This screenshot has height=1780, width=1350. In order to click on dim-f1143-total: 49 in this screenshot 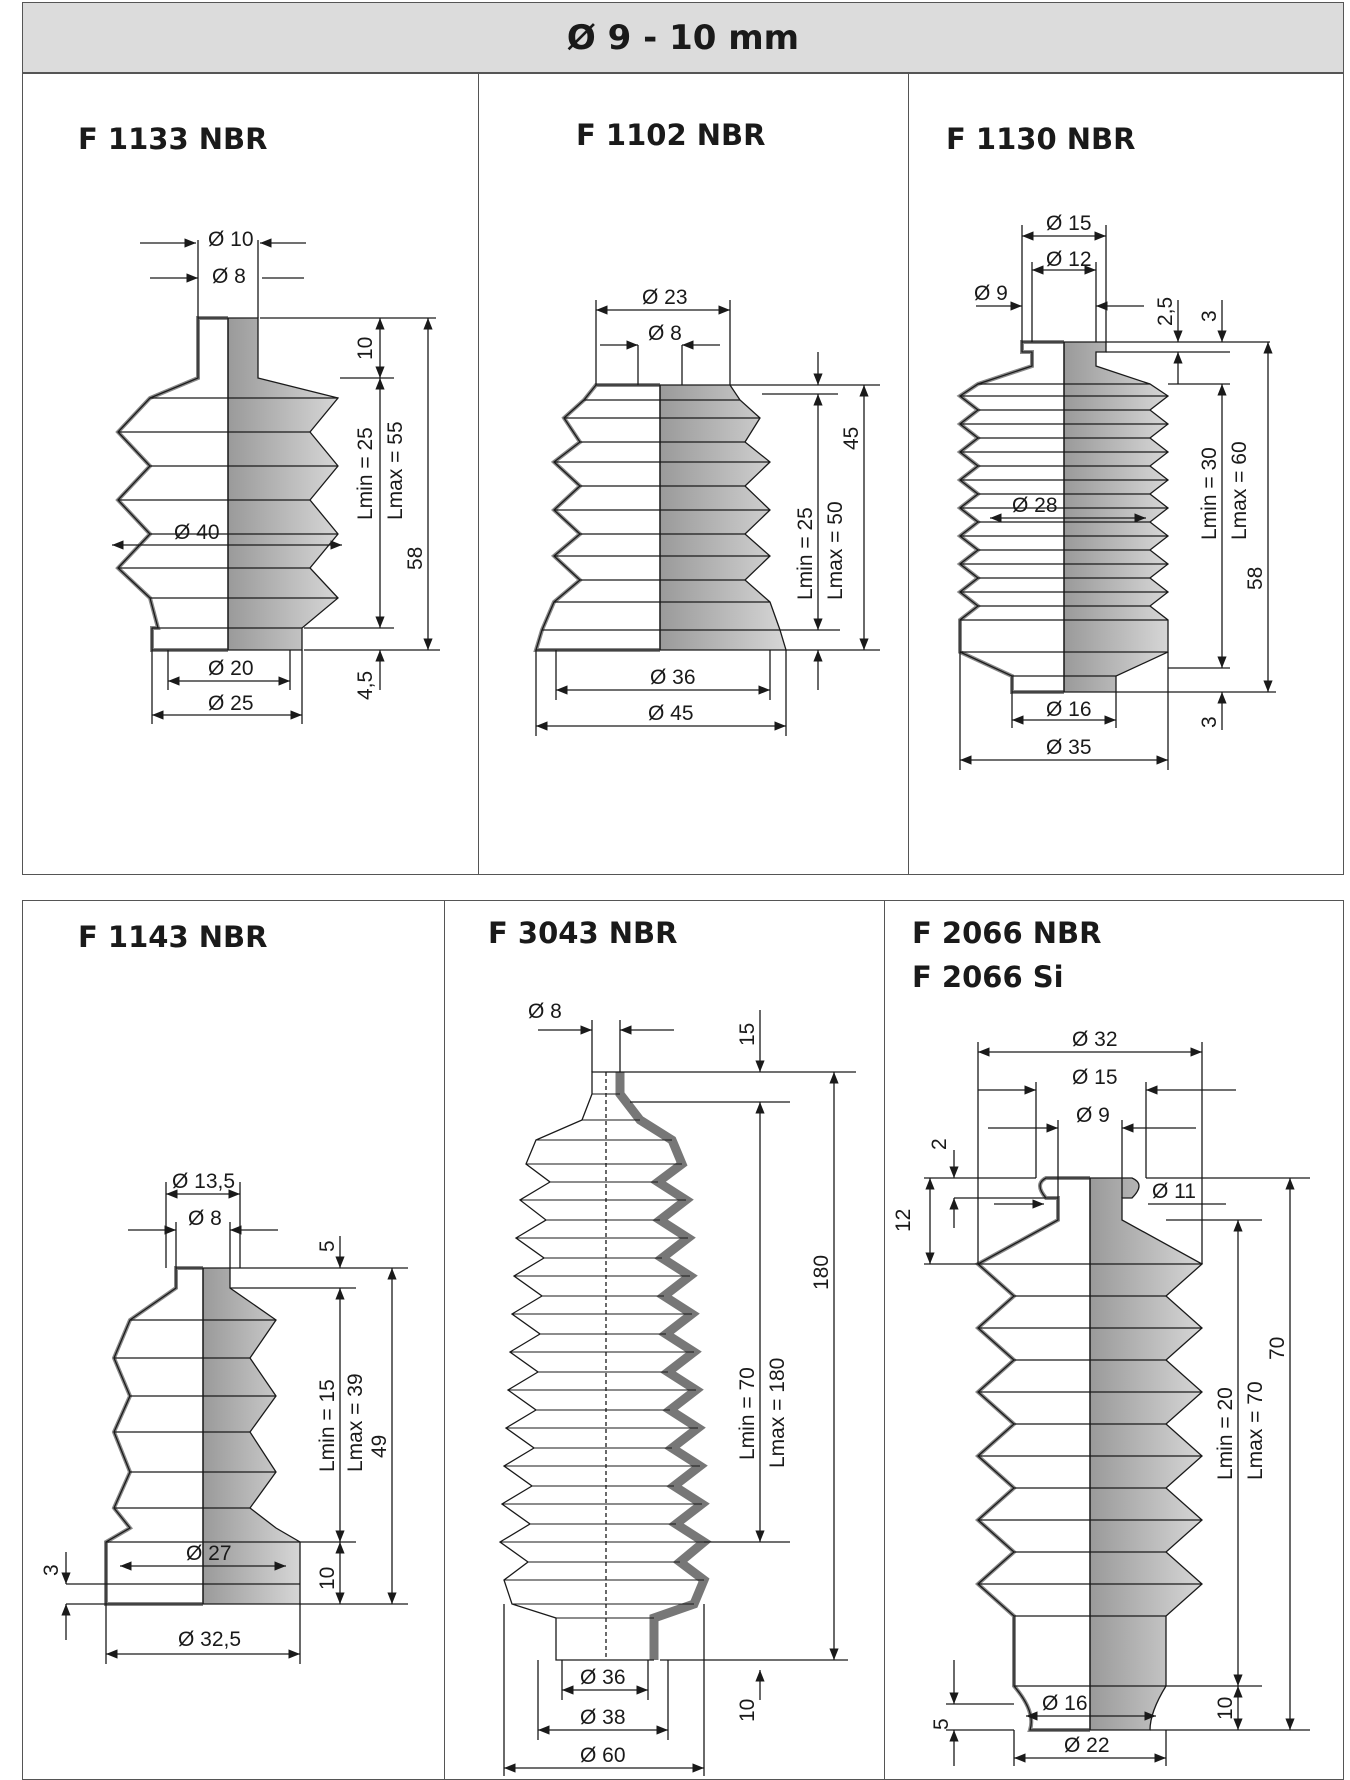, I will do `click(379, 1446)`.